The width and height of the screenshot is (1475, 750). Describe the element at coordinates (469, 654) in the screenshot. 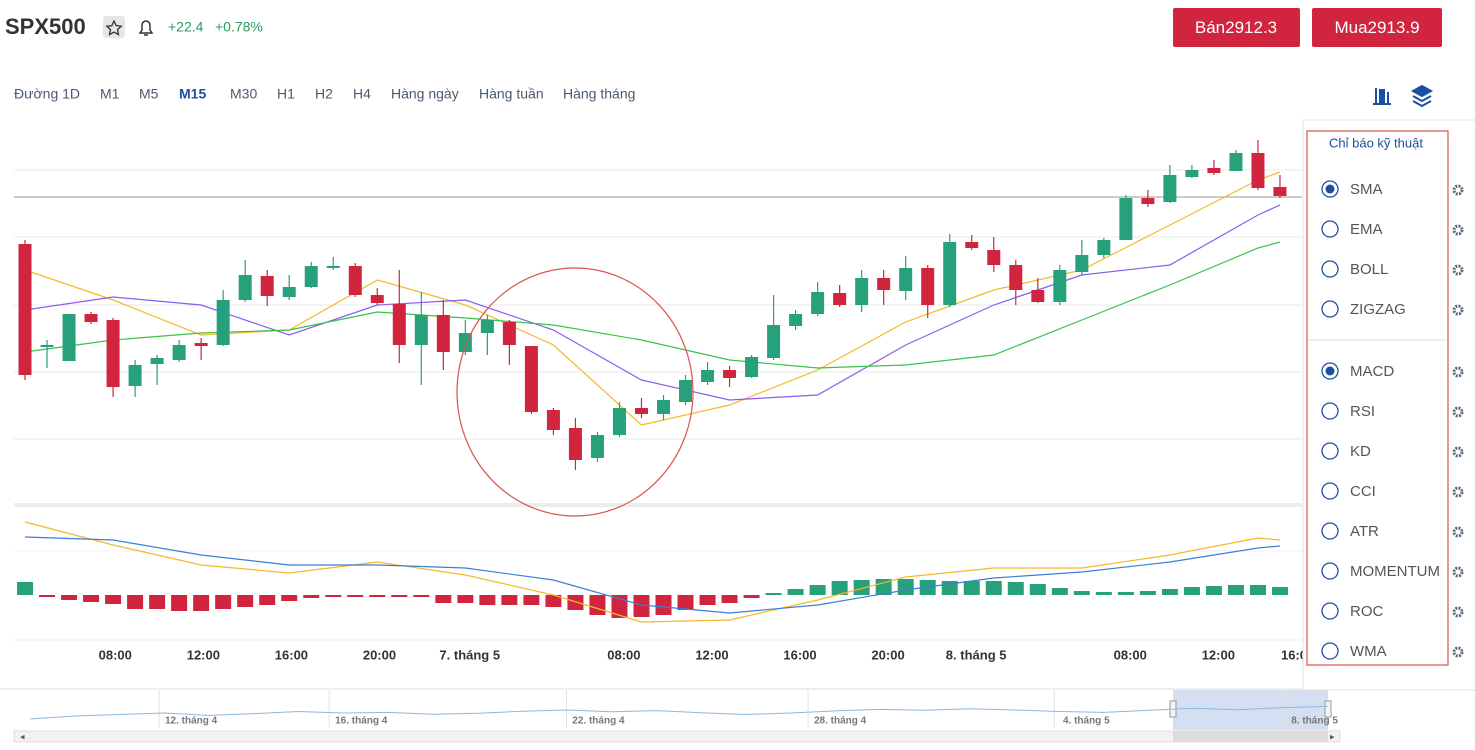

I see `x-tick-label: 7. tháng 5` at that location.